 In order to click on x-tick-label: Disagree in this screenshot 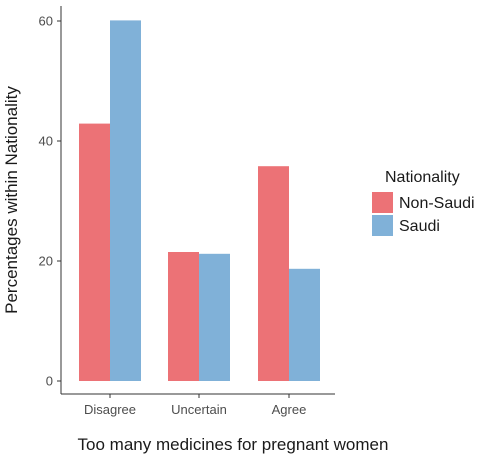, I will do `click(110, 409)`.